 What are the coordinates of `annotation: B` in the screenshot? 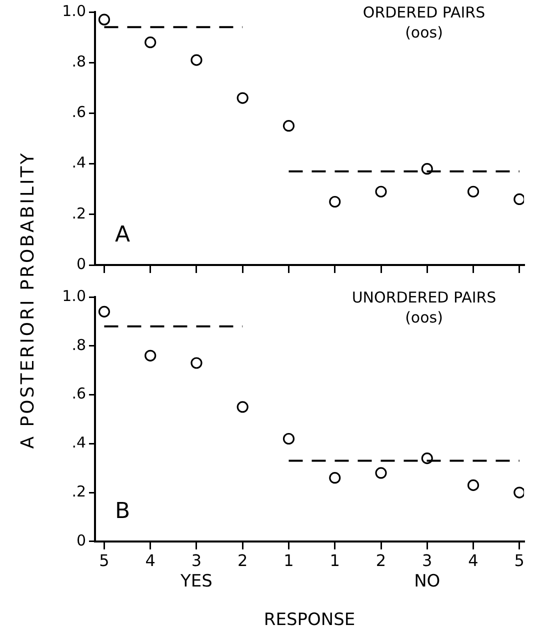 It's located at (122, 511).